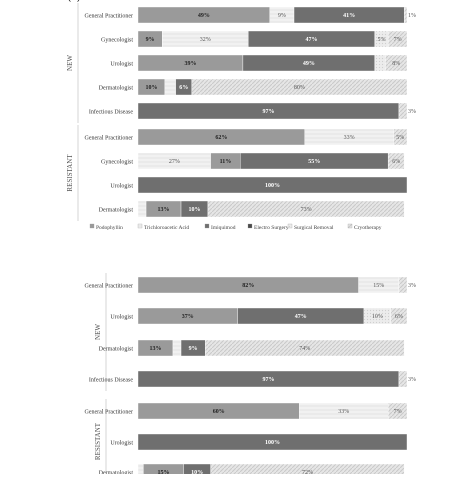 The height and width of the screenshot is (479, 474). Describe the element at coordinates (250, 226) in the screenshot. I see `legend-swatch-electro-surgery` at that location.